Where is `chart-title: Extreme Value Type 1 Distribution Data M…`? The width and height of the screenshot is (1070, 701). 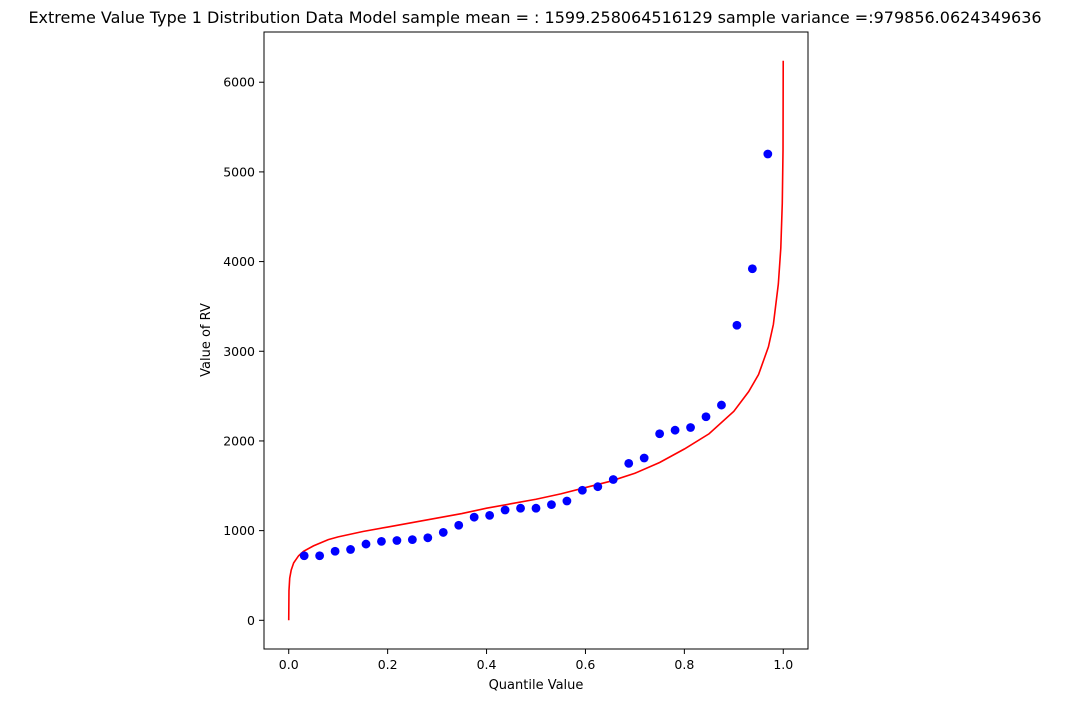 chart-title: Extreme Value Type 1 Distribution Data M… is located at coordinates (534, 17).